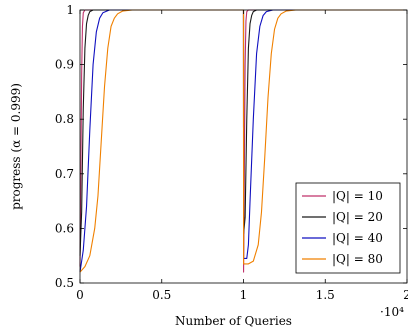  I want to click on legend: |Q| = 10 |Q| = 20 |Q| = 40 |Q| = 80, so click(348, 228).